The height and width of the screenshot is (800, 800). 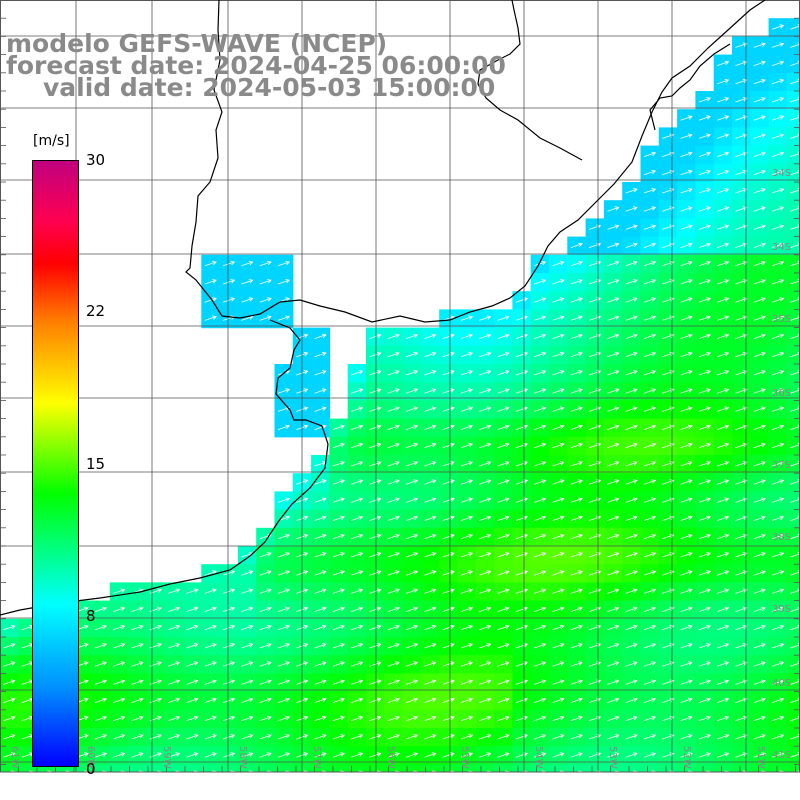 What do you see at coordinates (538, 757) in the screenshot?
I see `lon-label: 54W` at bounding box center [538, 757].